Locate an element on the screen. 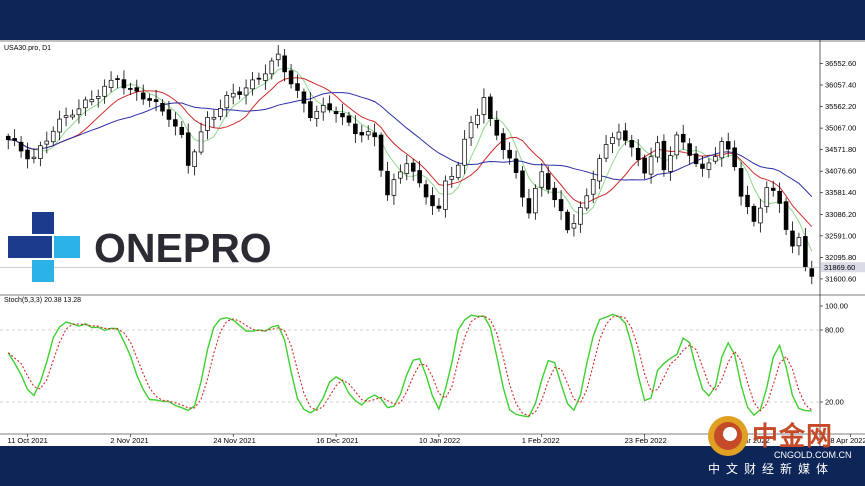  symbol-label: USA30.pro, D1 is located at coordinates (27, 48).